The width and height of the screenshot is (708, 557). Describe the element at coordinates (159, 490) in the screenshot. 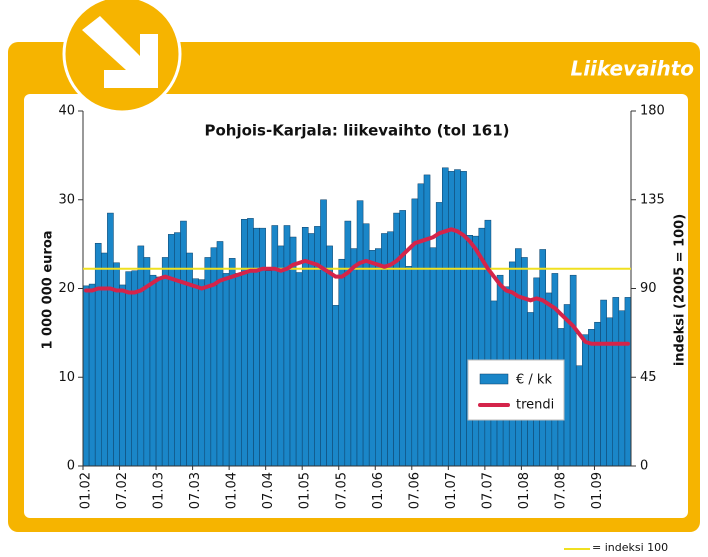

I see `x-tick-label: 01.03` at that location.